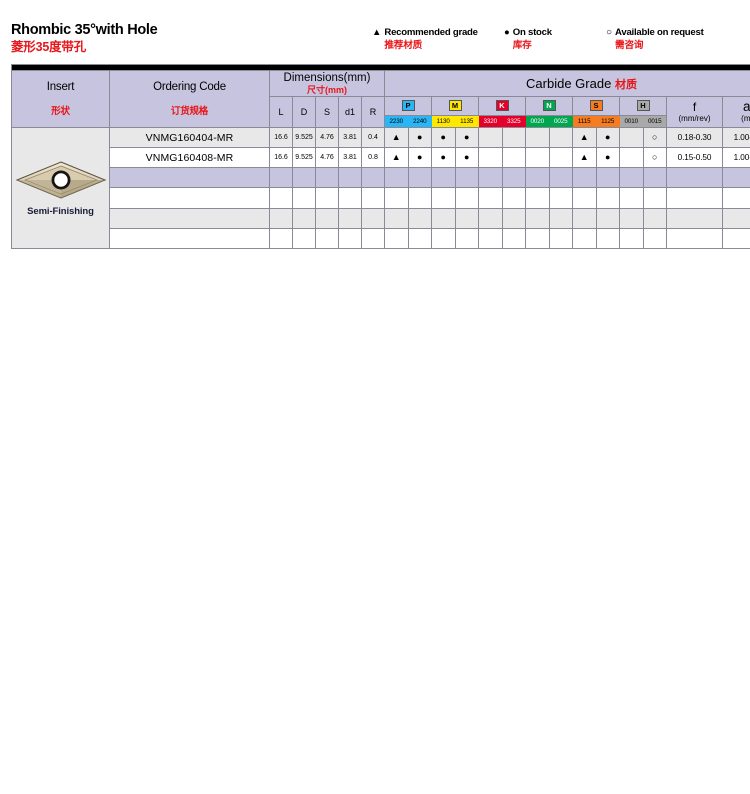 The height and width of the screenshot is (794, 750). Describe the element at coordinates (327, 112) in the screenshot. I see `col-header-dim-S: S` at that location.